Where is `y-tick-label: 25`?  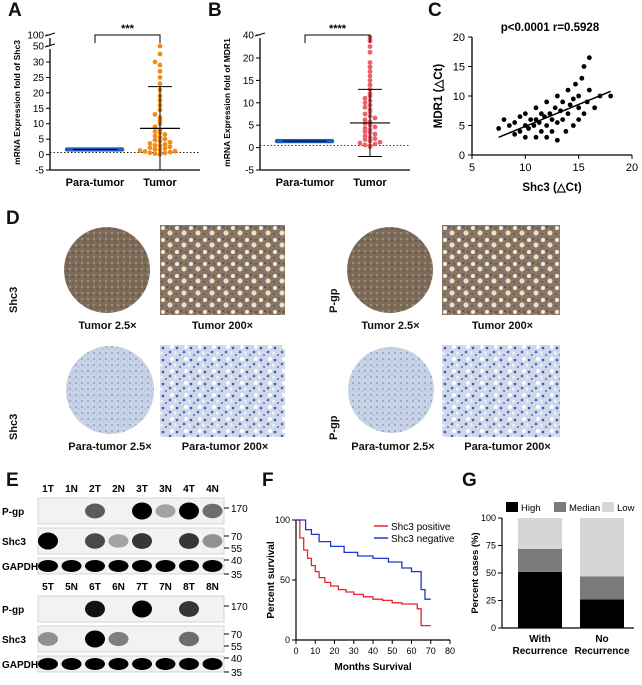
y-tick-label: 25 is located at coordinates (491, 601).